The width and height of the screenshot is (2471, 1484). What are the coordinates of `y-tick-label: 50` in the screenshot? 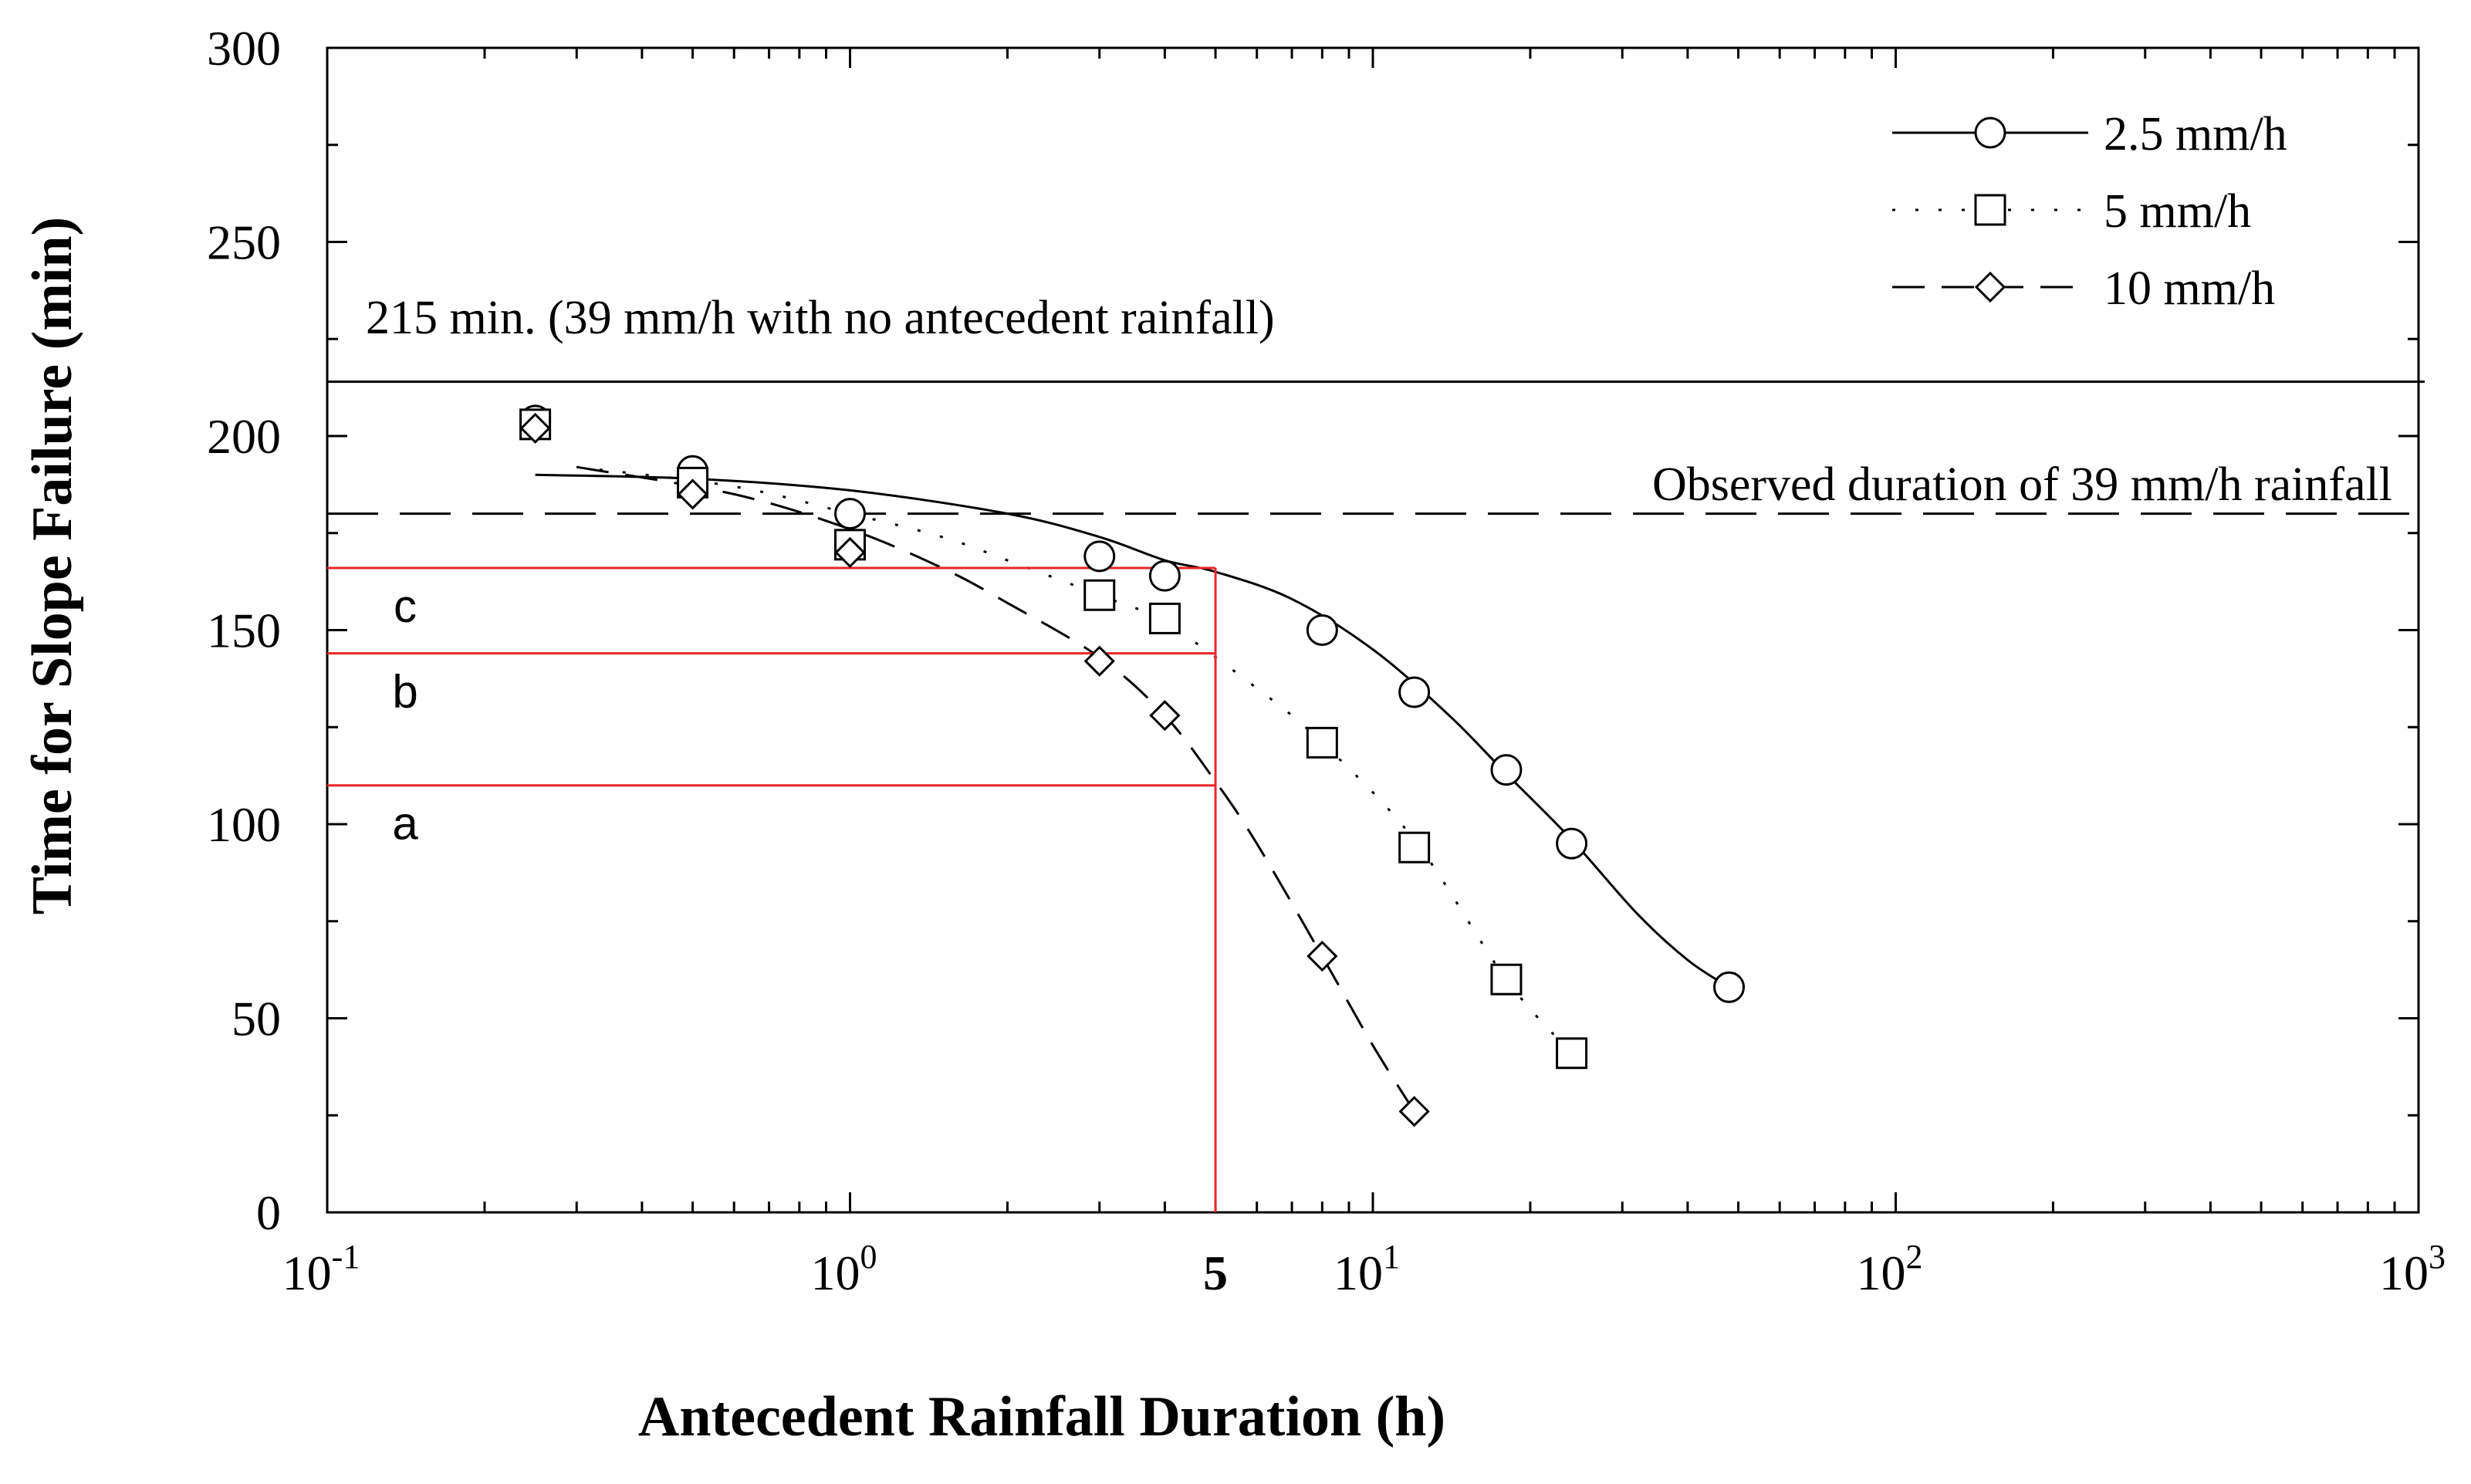 It's located at (256, 1019).